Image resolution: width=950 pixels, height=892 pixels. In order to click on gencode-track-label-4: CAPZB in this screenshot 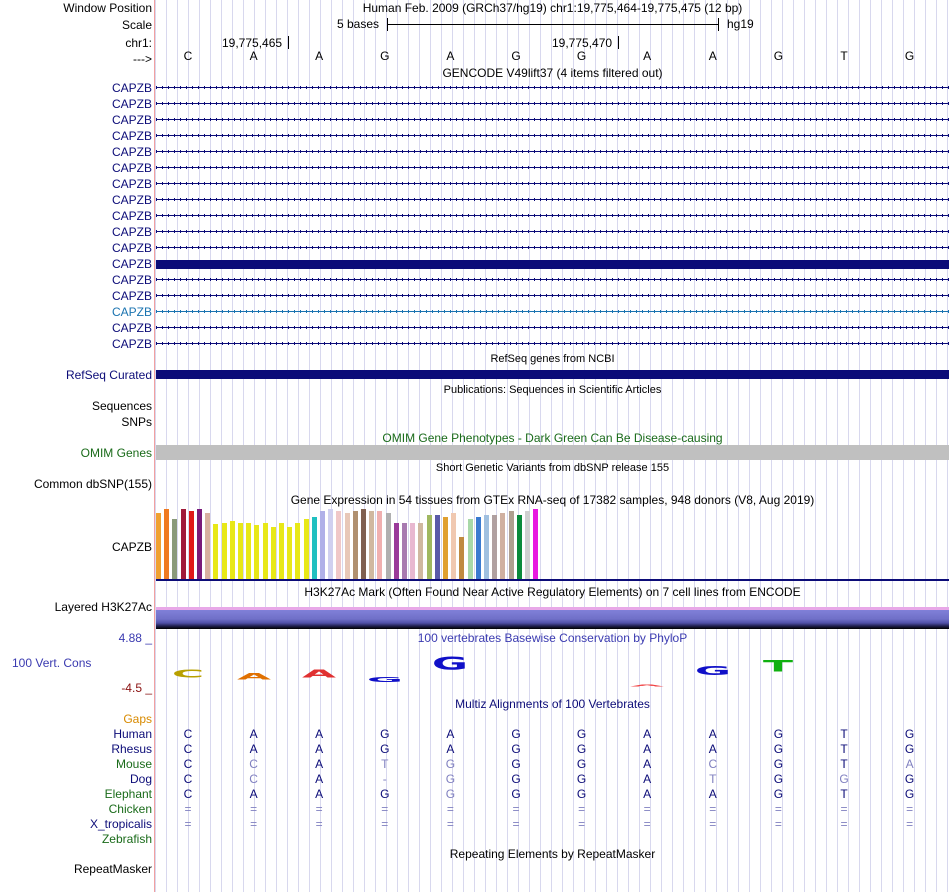, I will do `click(131, 136)`.